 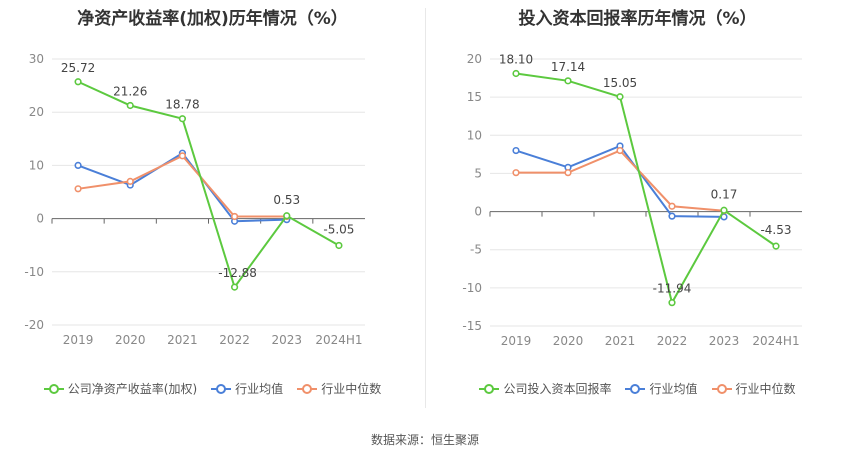 I want to click on y-tick-label: 30, so click(x=36, y=59).